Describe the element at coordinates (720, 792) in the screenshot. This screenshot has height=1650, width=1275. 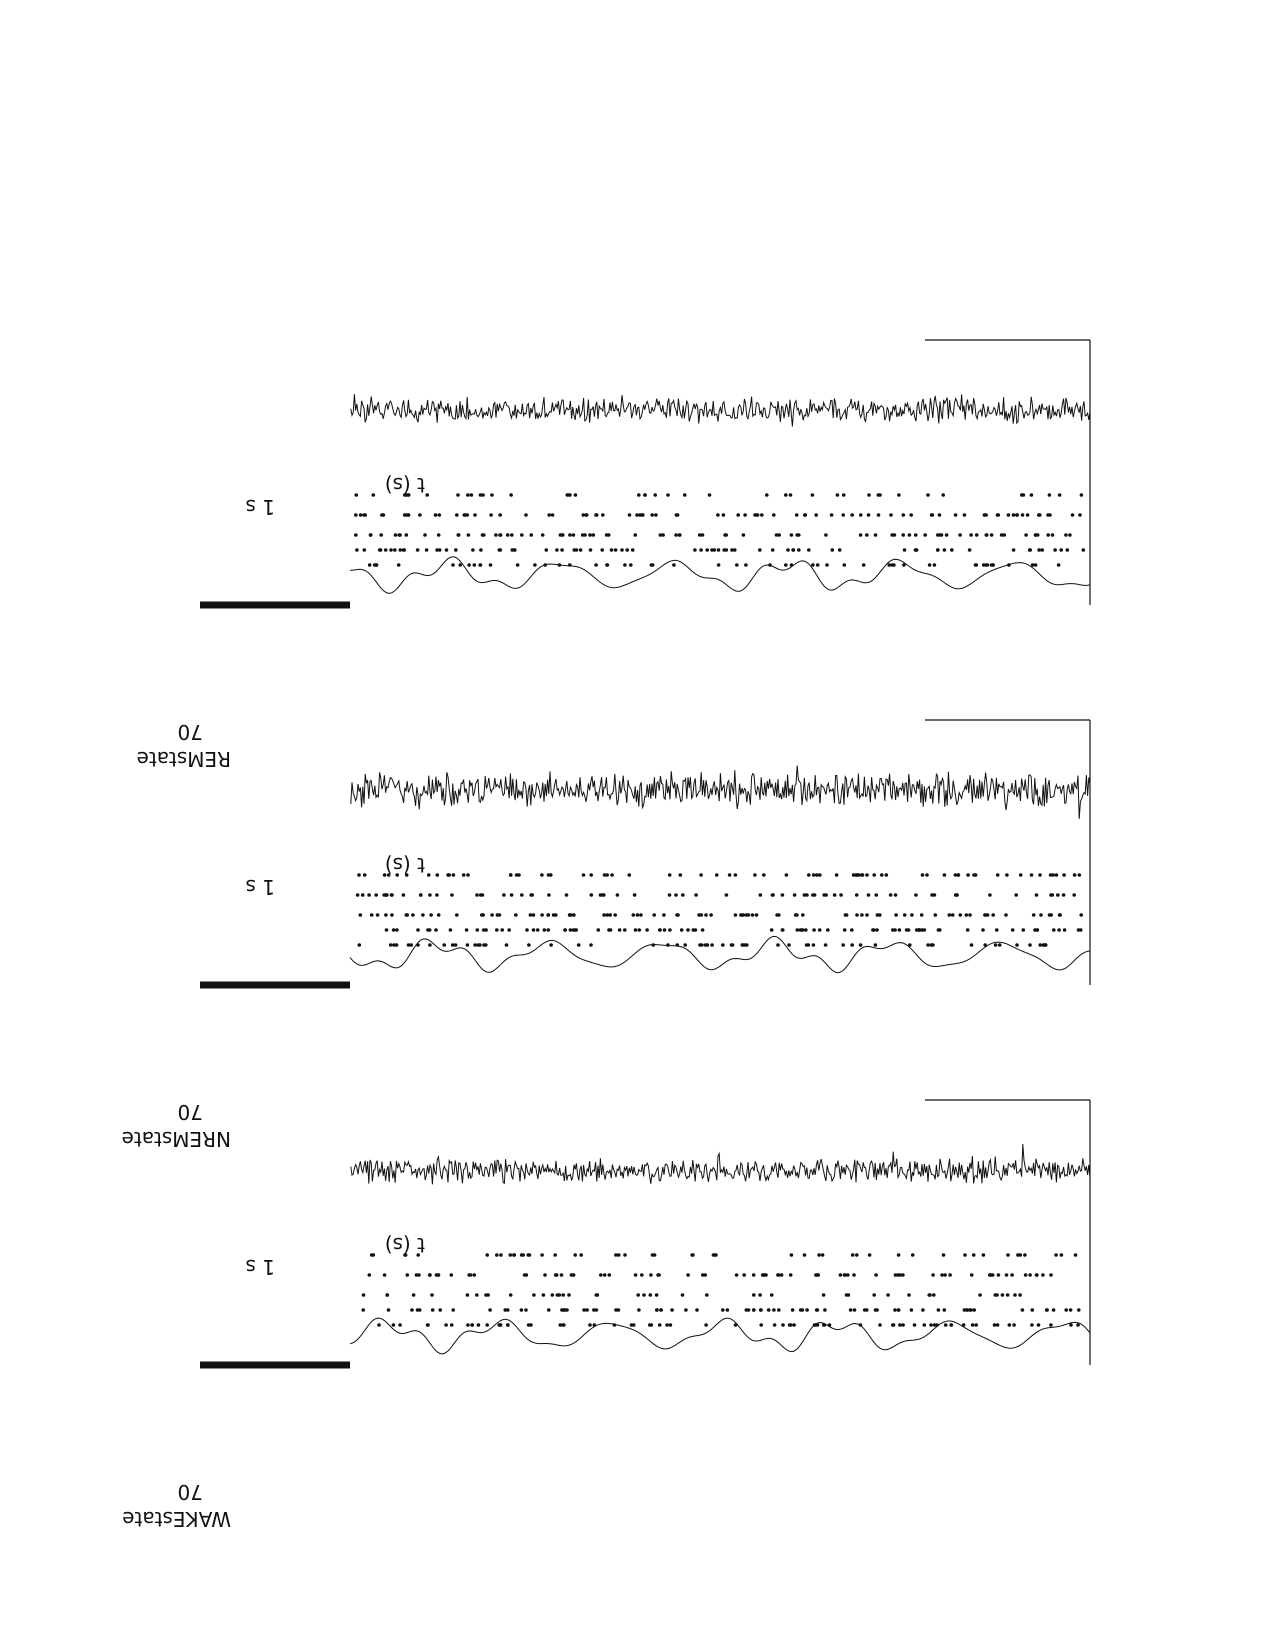
I see `broadband-trace-nrem` at that location.